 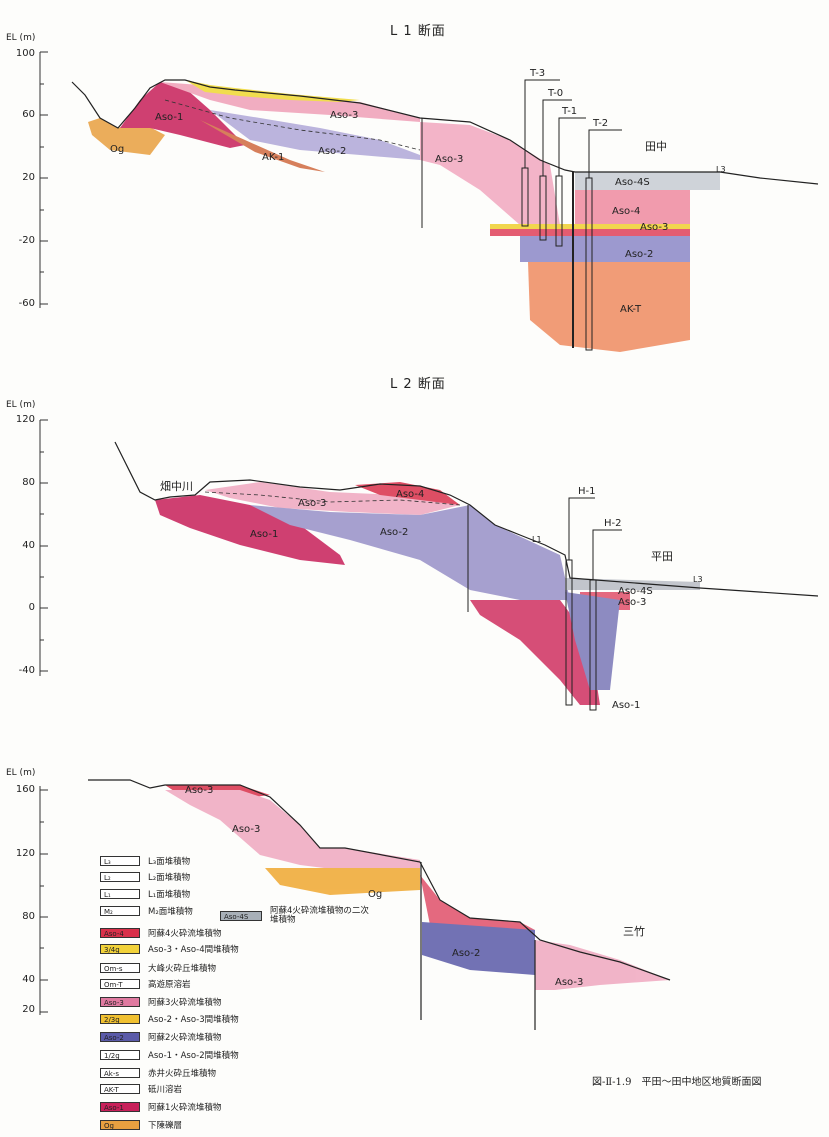 I want to click on l1-borehole-t2: T-2, so click(x=600, y=123).